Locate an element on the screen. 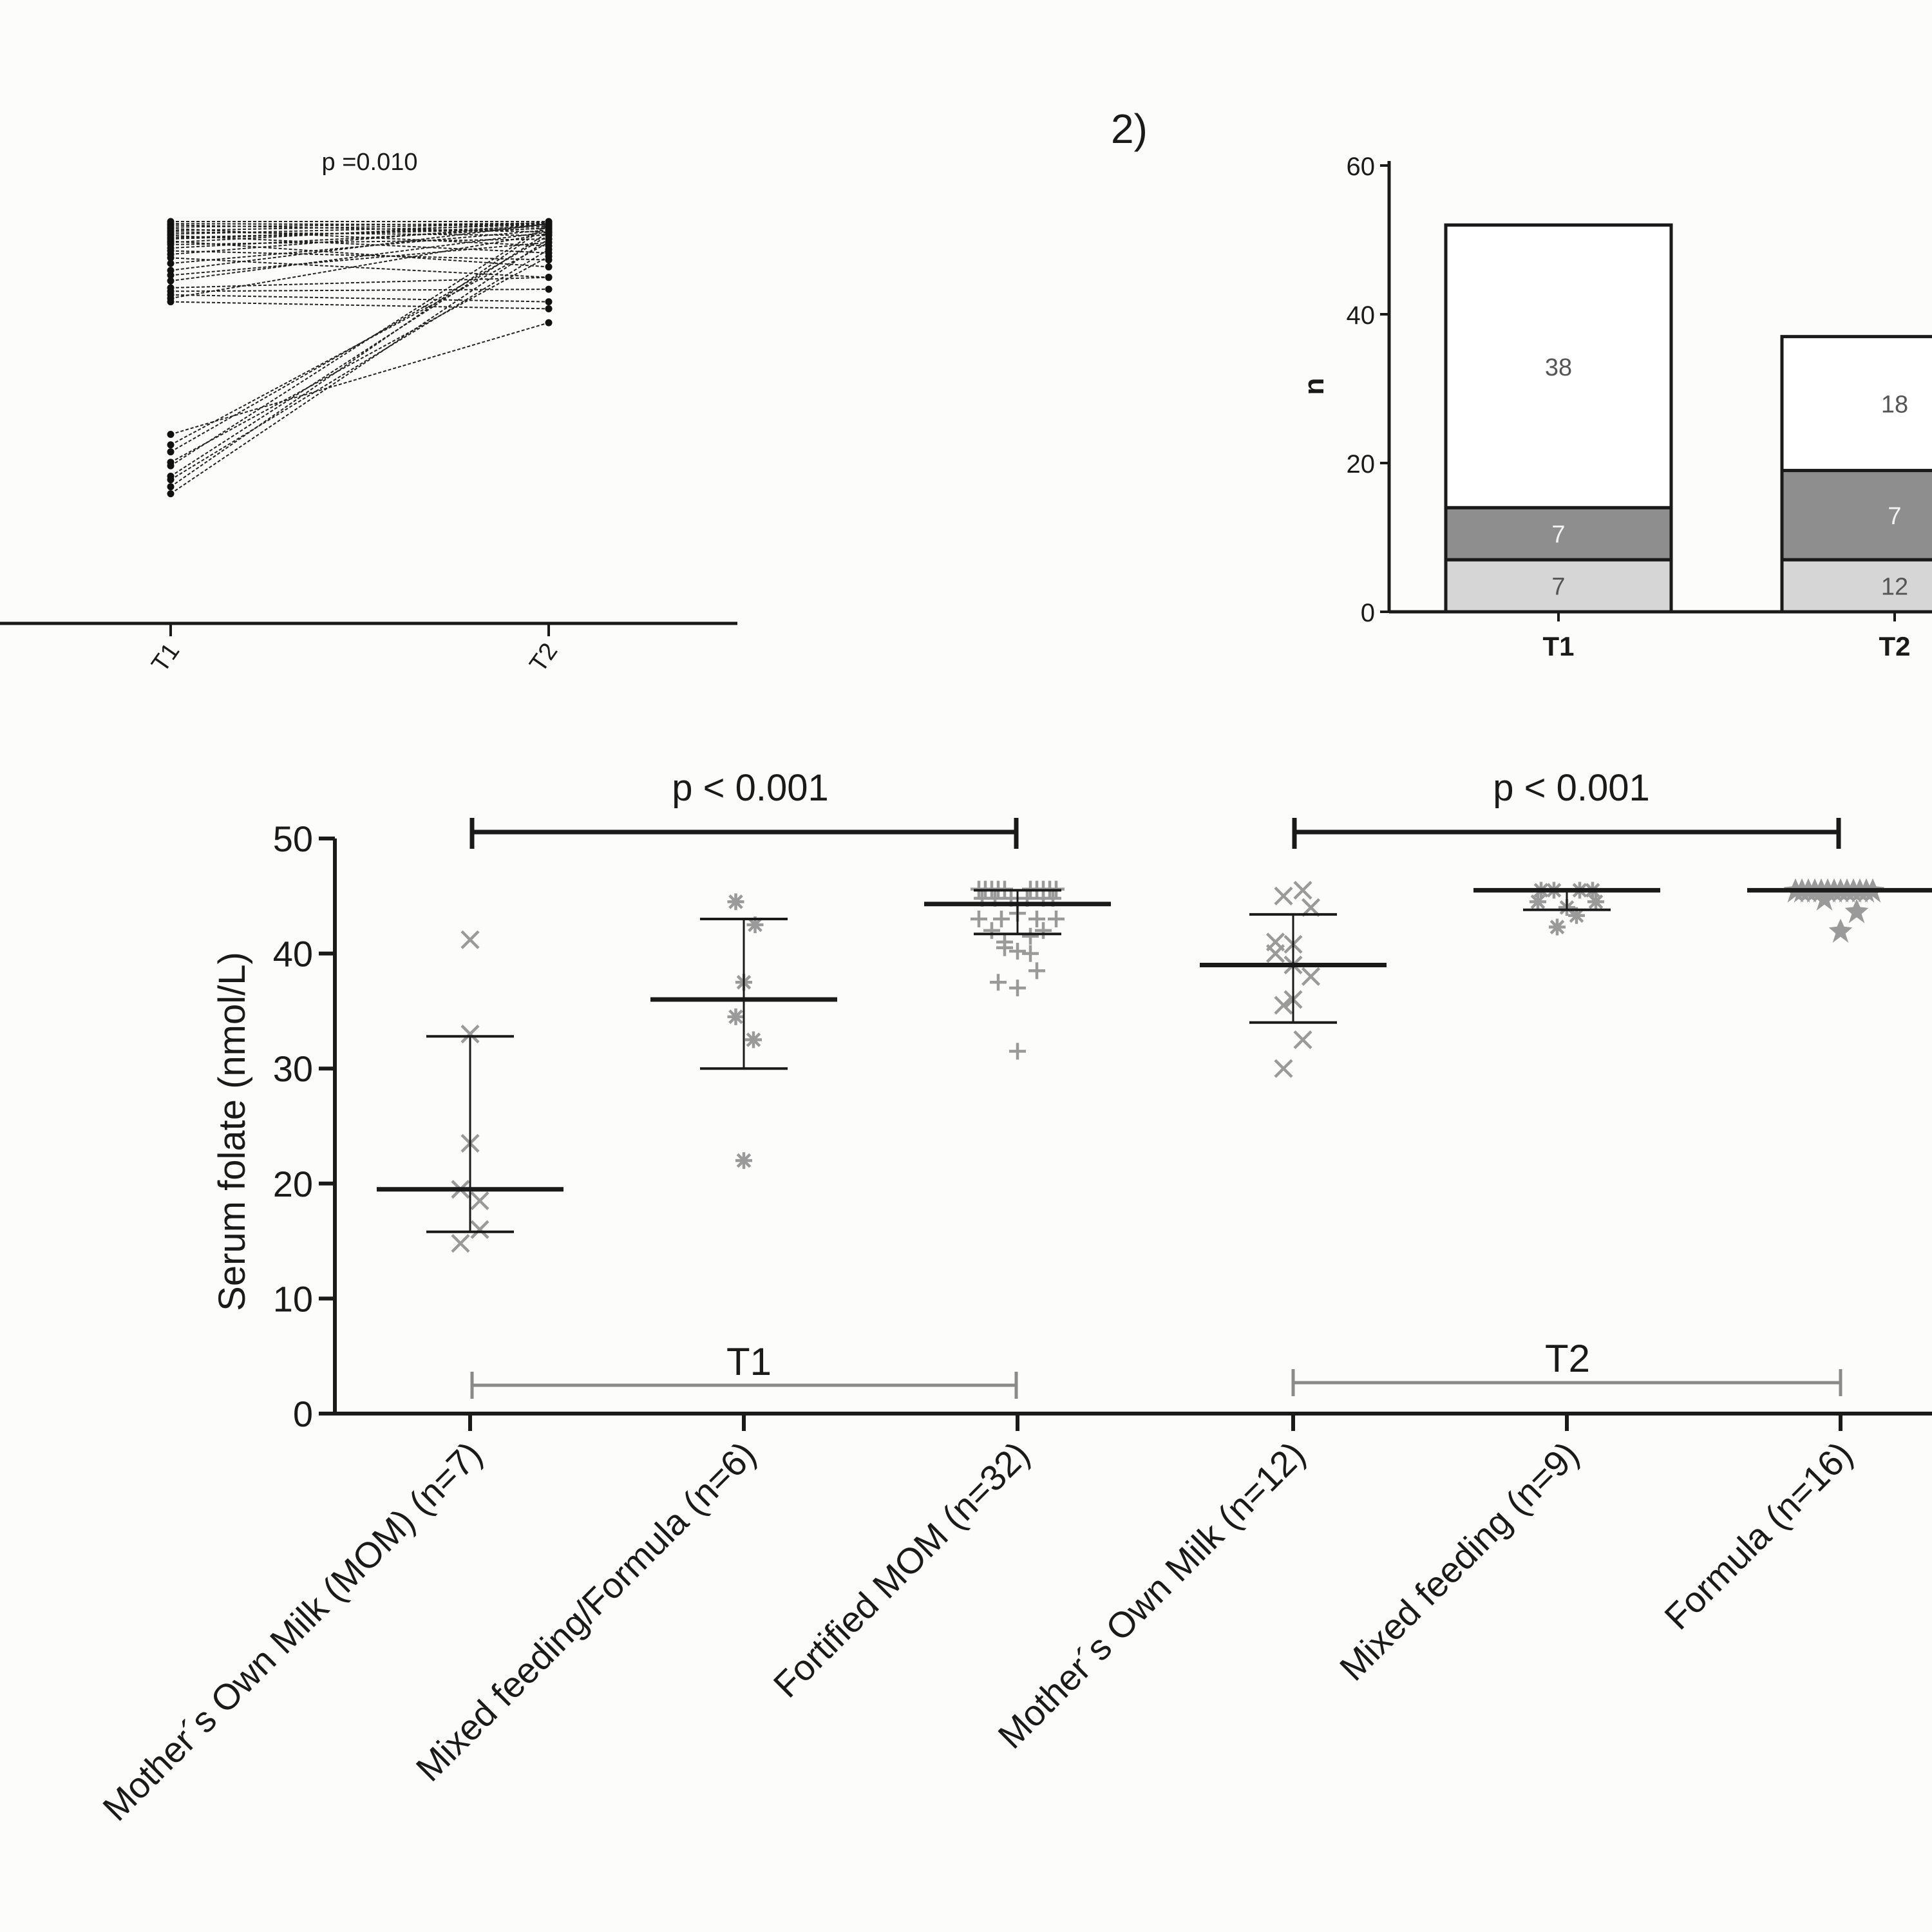 This screenshot has width=1932, height=1932. group-bracket-t2: T2 is located at coordinates (1566, 1366).